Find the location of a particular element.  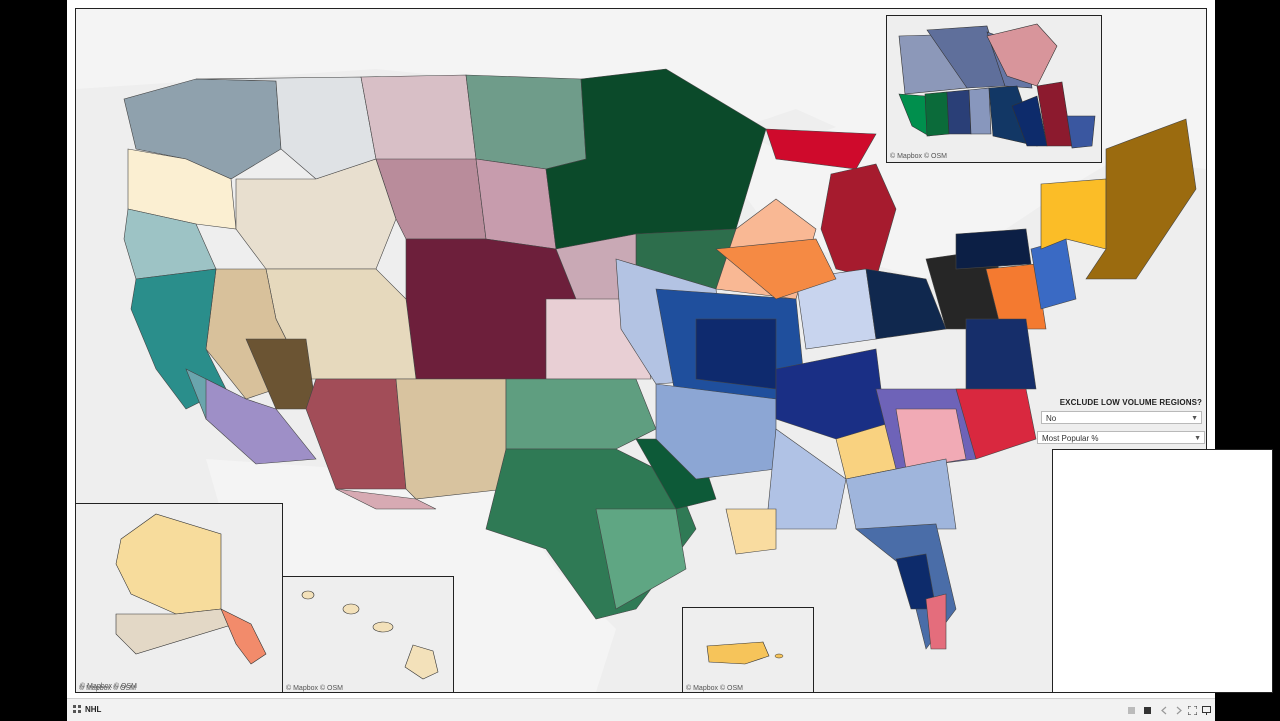

region-alaska is located at coordinates (168, 564).